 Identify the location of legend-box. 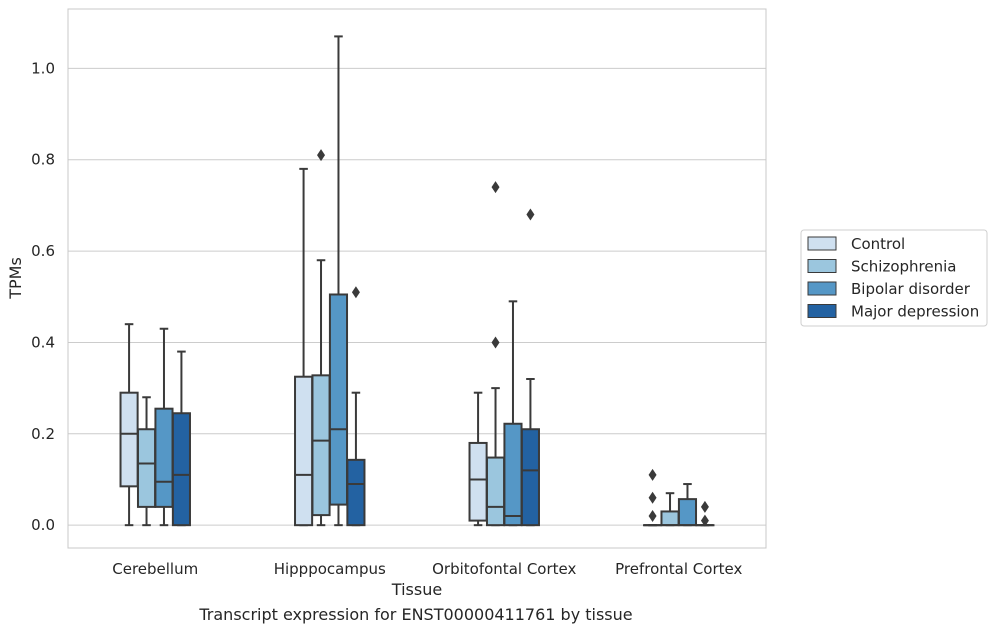
(894, 278).